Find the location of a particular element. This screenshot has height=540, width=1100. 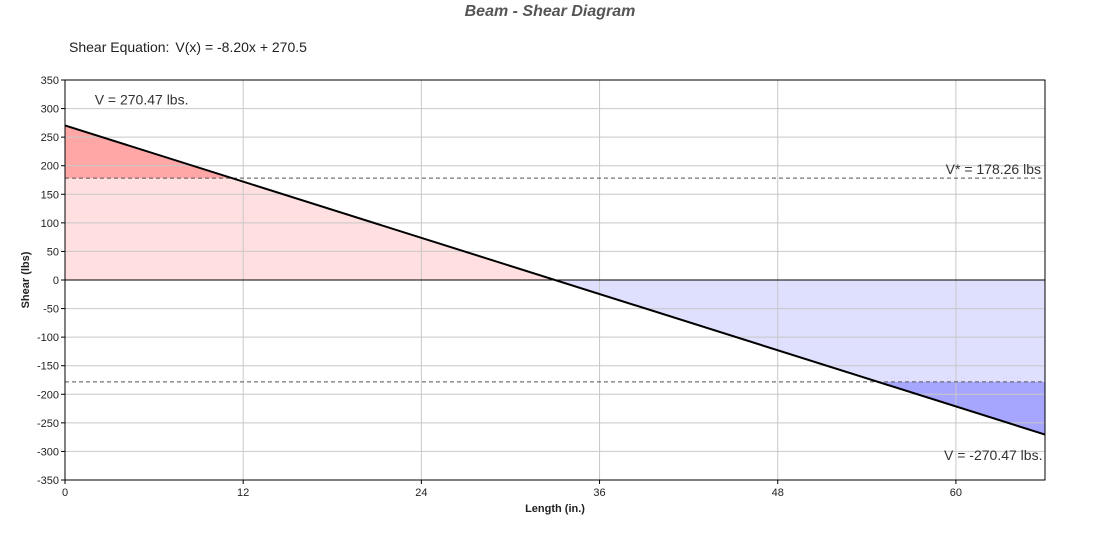

chart-title: Beam - Shear Diagram is located at coordinates (550, 11).